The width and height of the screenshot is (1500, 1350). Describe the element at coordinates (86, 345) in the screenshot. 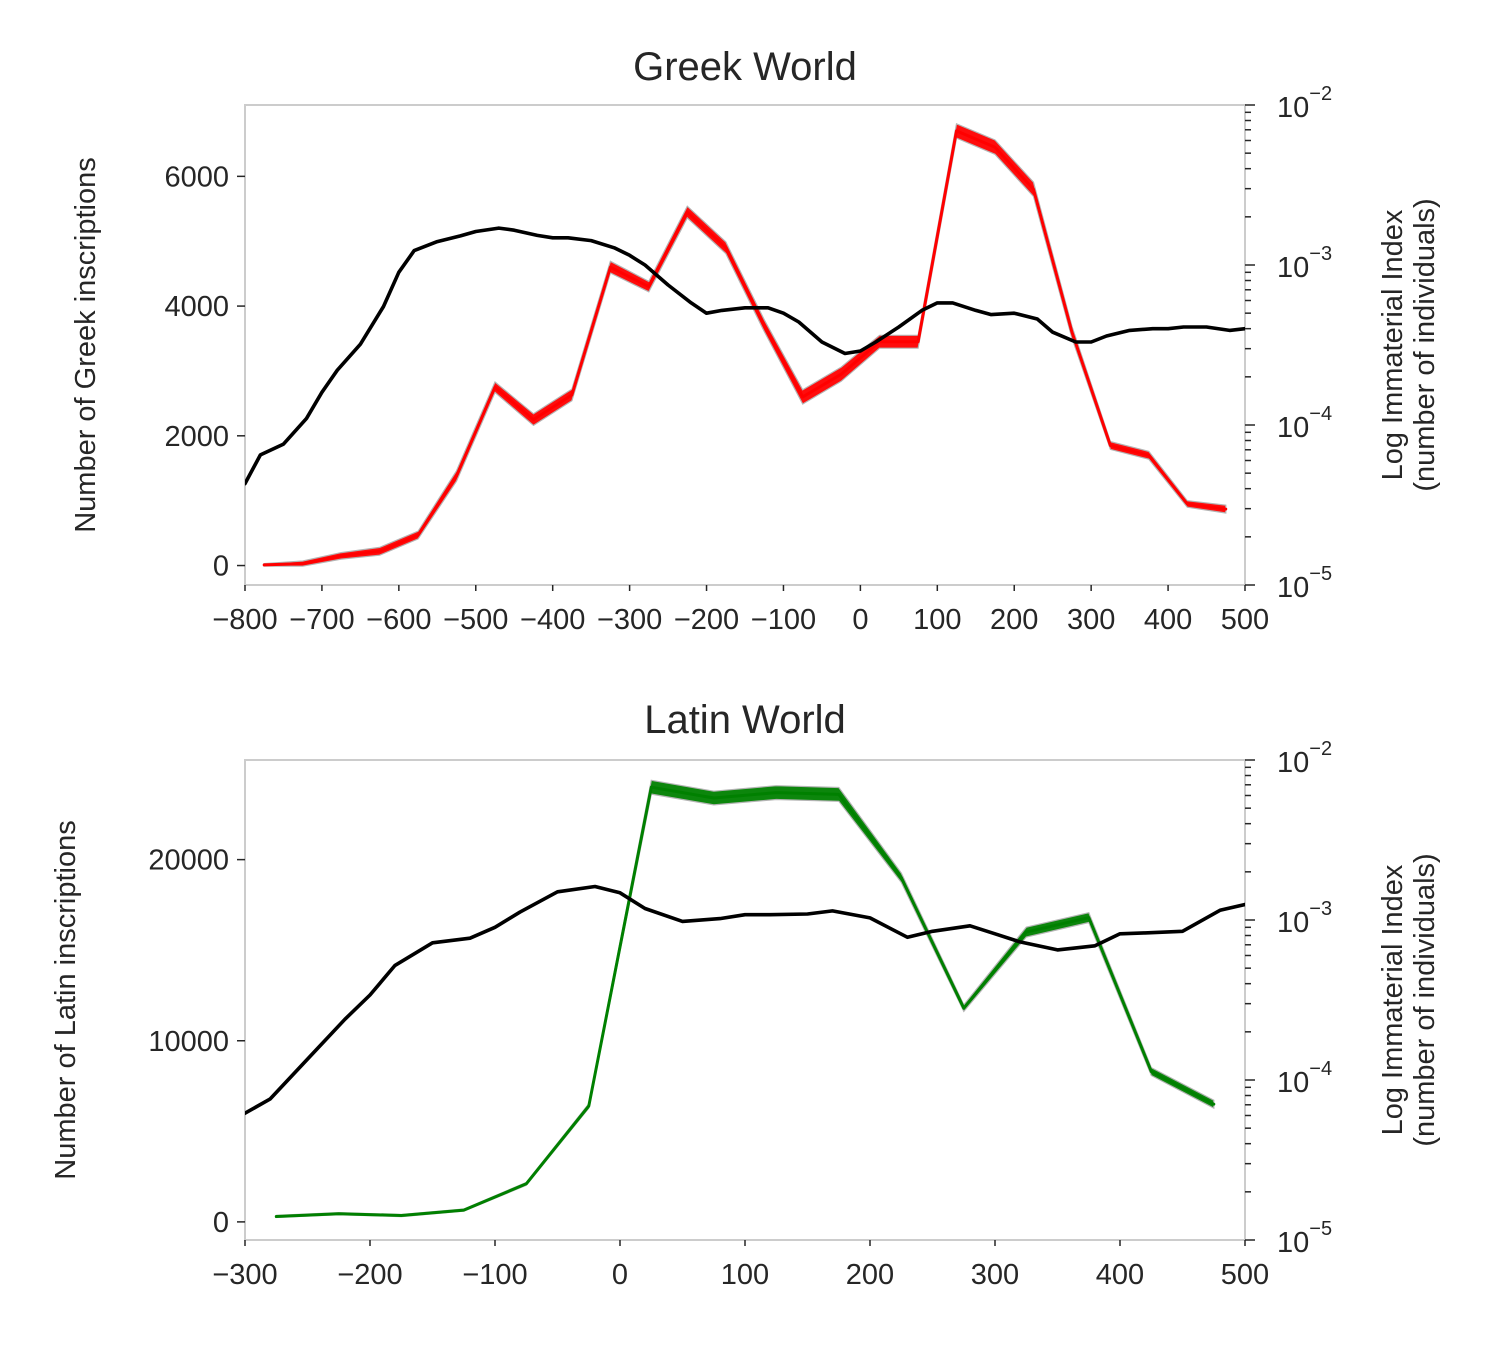

I see `y-axis-label: Number of Greek inscriptions` at that location.